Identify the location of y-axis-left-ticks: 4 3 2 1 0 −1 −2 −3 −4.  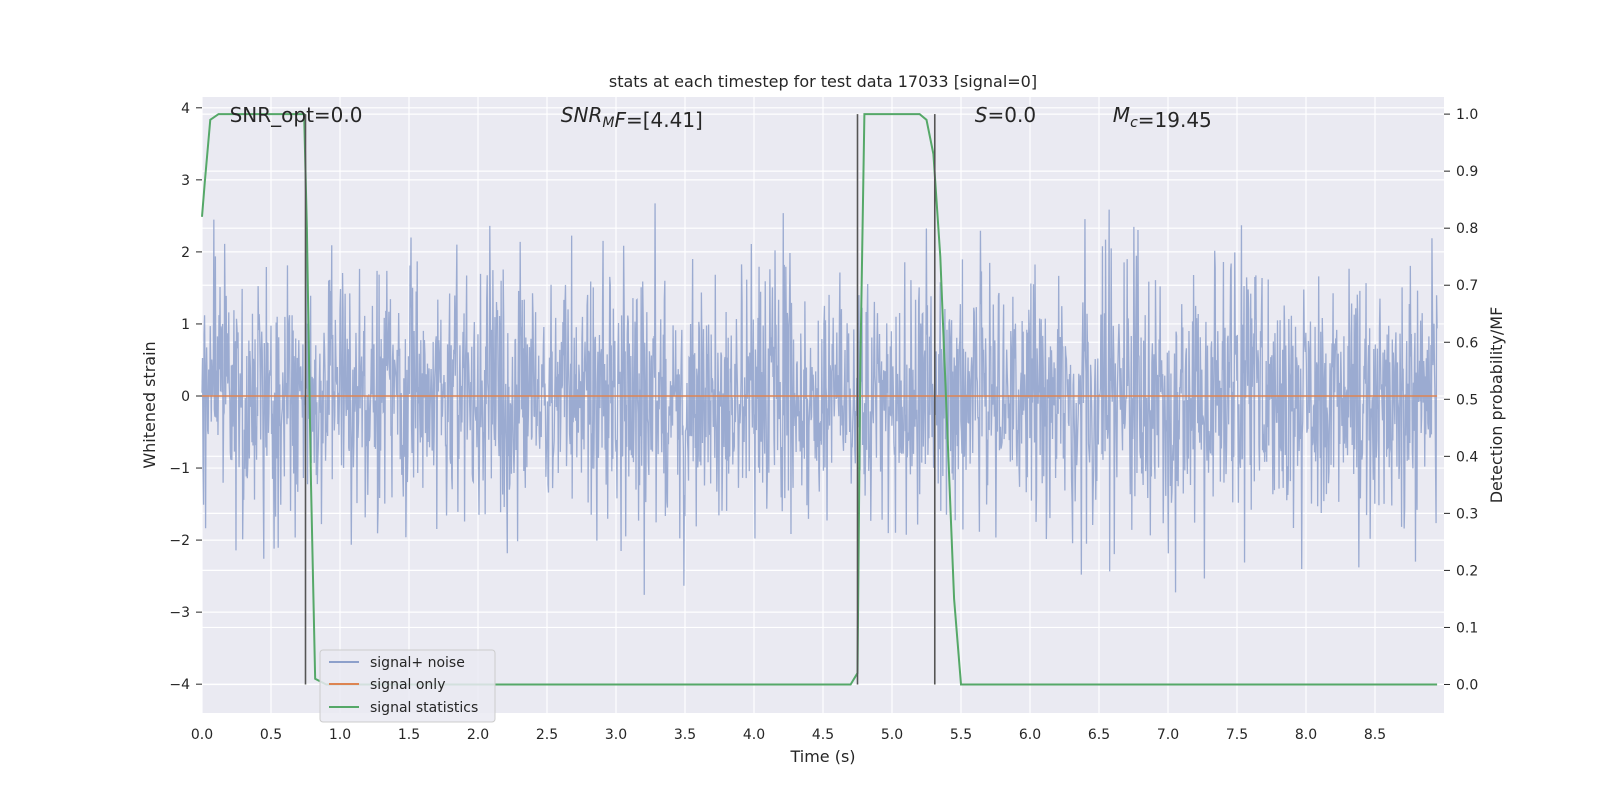
(185, 397).